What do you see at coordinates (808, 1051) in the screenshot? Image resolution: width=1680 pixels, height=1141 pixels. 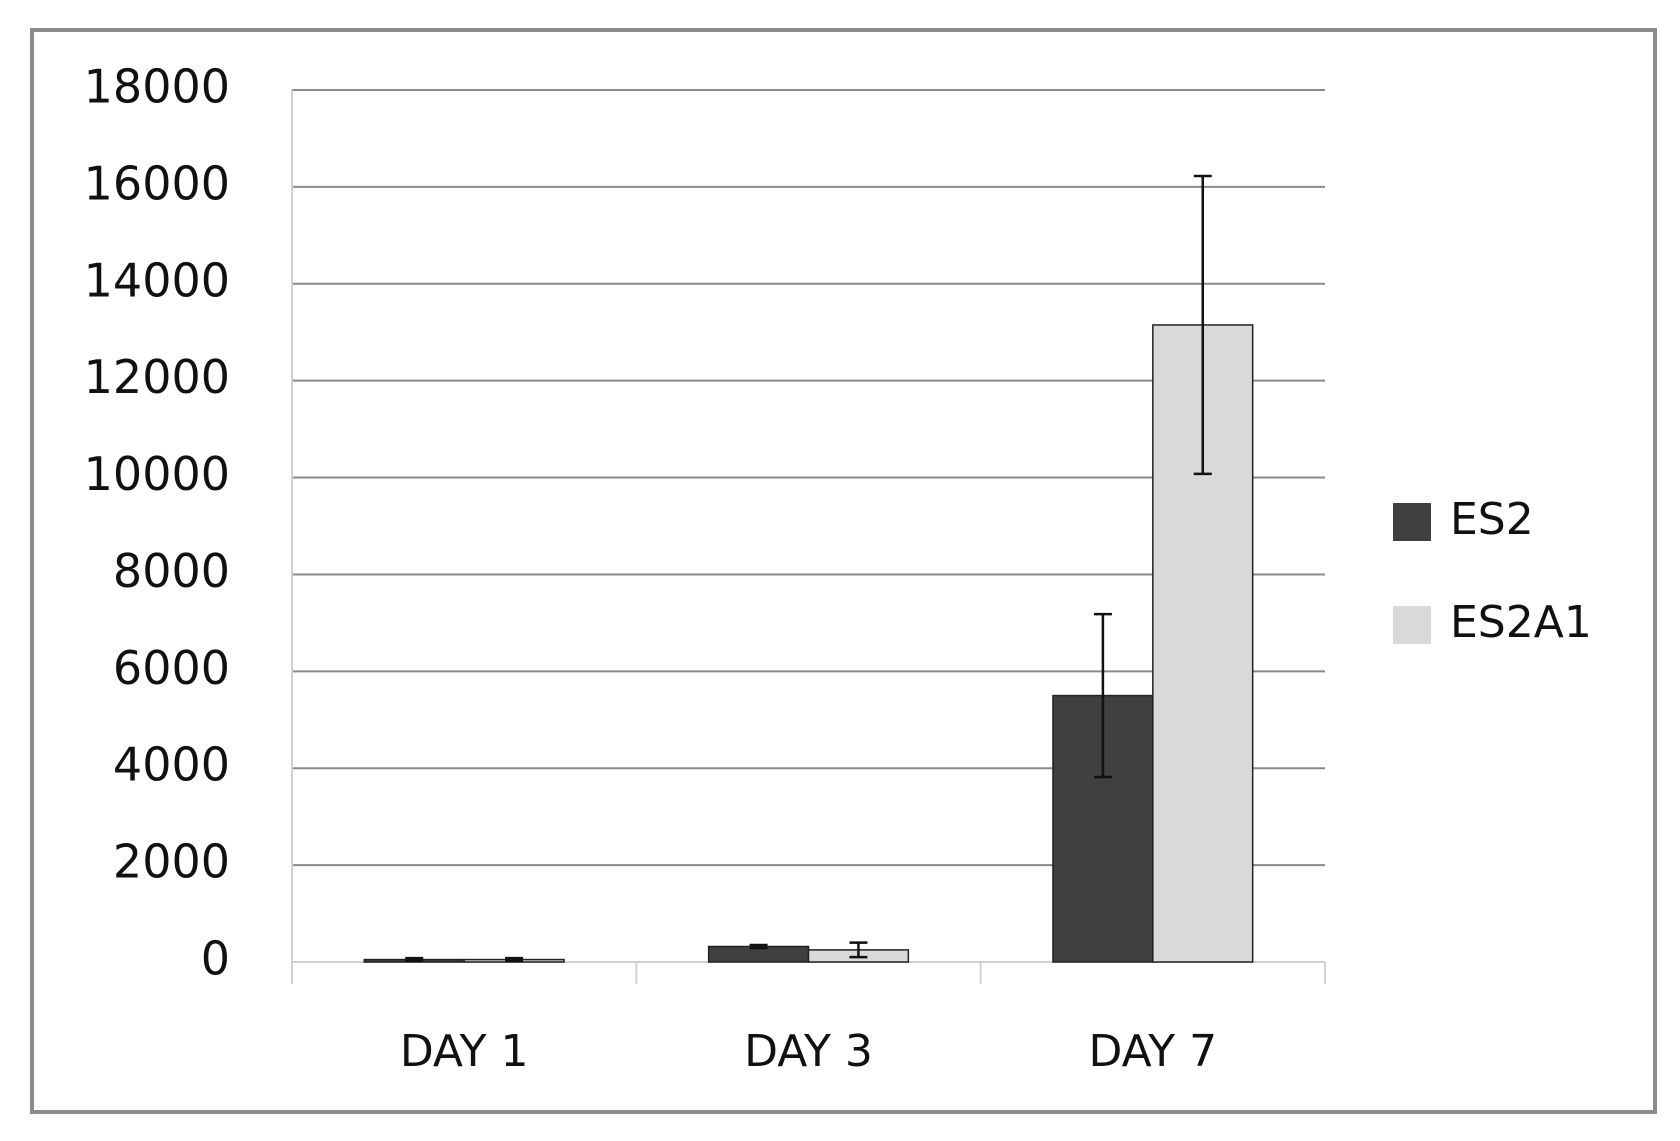 I see `x-tick-label: DAY 3` at bounding box center [808, 1051].